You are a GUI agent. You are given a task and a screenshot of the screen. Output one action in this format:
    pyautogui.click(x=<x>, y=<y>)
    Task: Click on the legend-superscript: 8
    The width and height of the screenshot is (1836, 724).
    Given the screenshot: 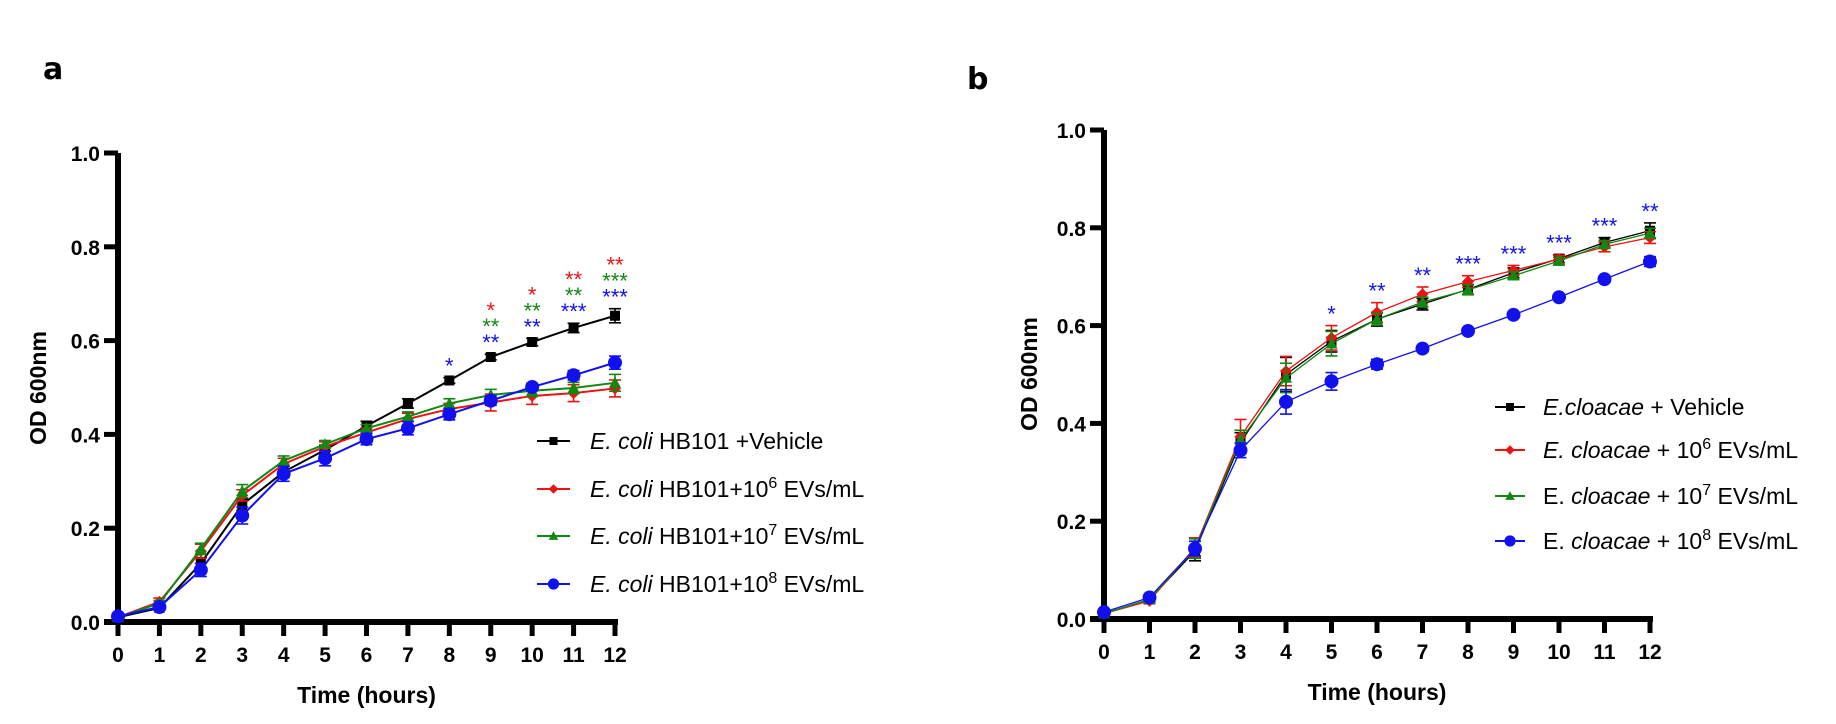 What is the action you would take?
    pyautogui.click(x=772, y=578)
    